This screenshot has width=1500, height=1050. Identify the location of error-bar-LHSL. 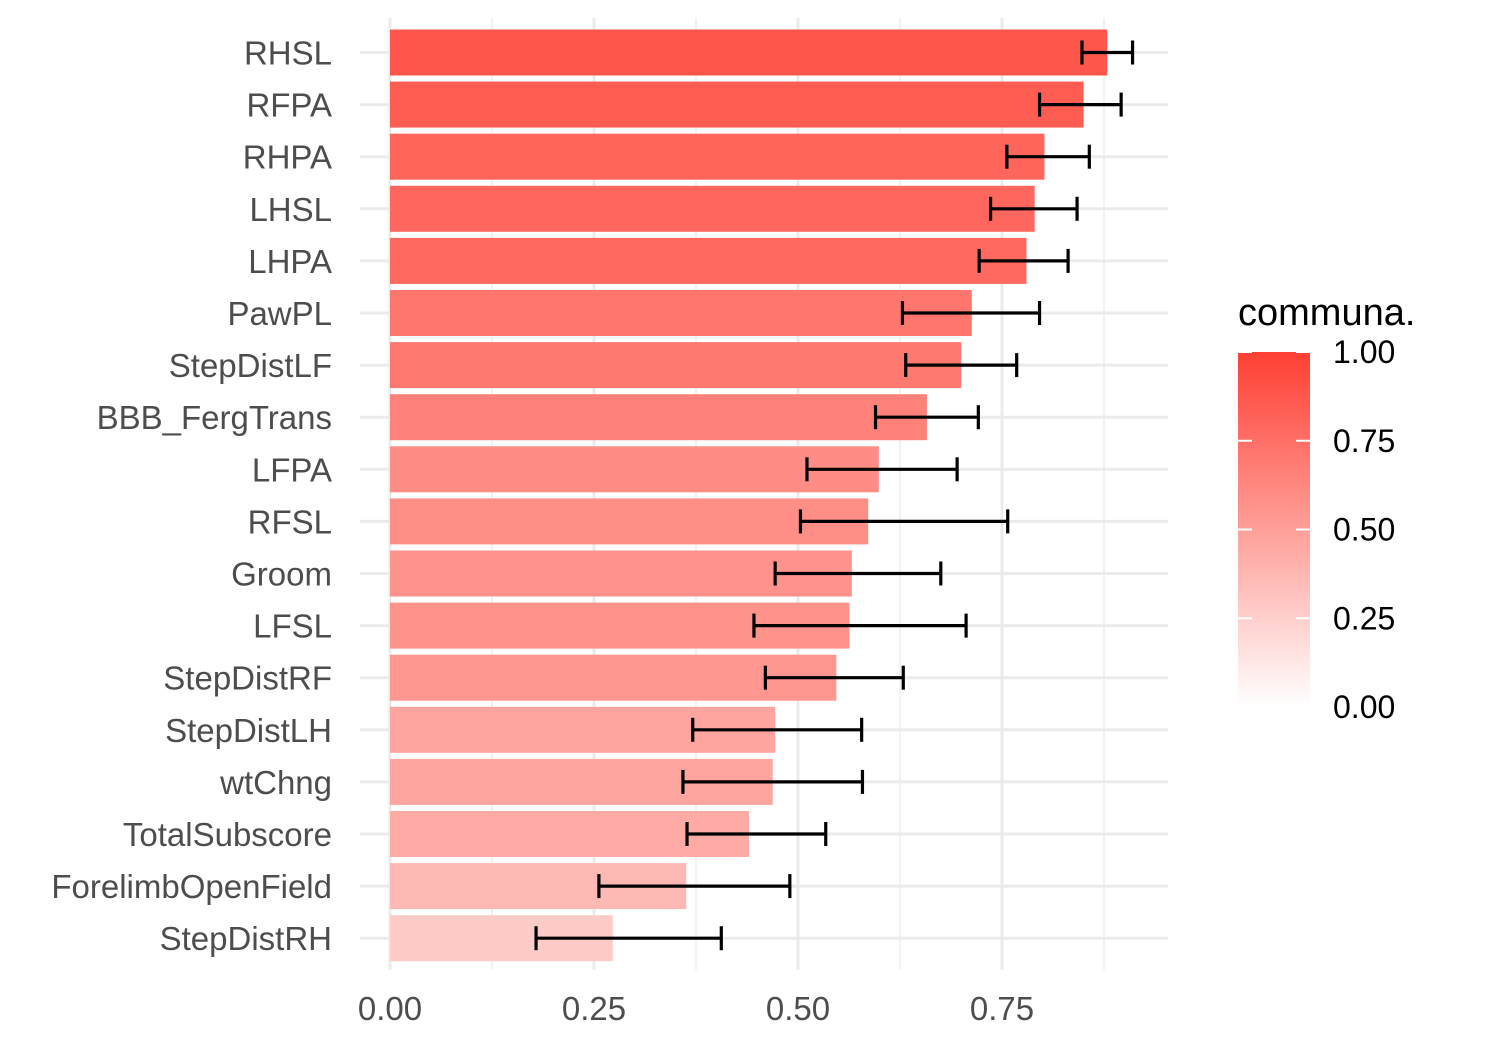
(1033, 208).